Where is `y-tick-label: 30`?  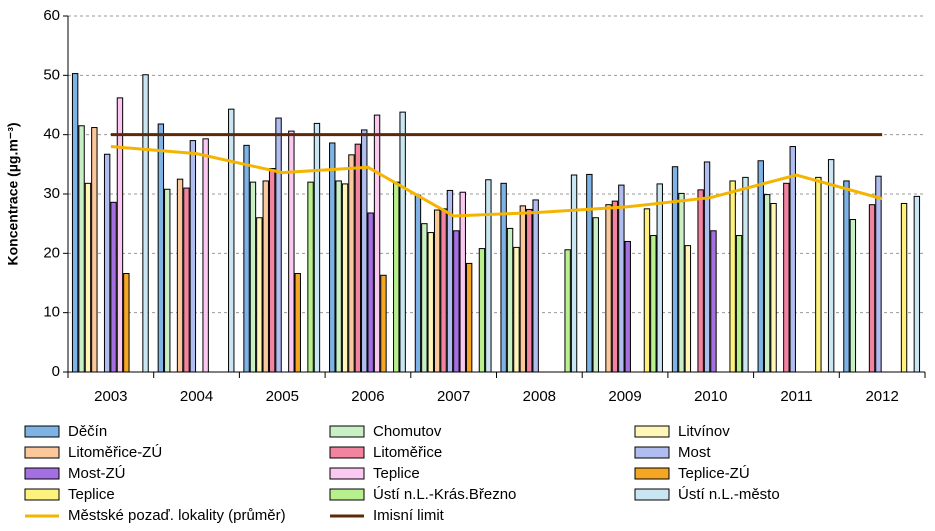 y-tick-label: 30 is located at coordinates (51, 193).